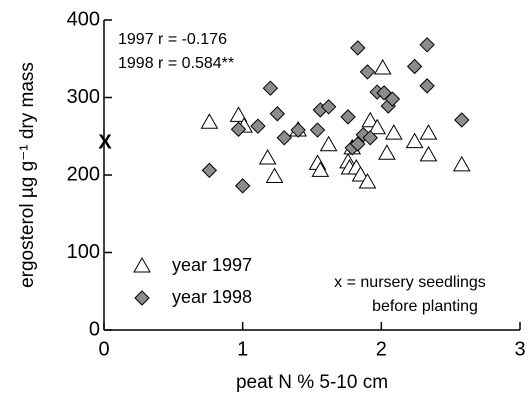 This screenshot has height=402, width=528. What do you see at coordinates (105, 143) in the screenshot?
I see `nursery-marker: X` at bounding box center [105, 143].